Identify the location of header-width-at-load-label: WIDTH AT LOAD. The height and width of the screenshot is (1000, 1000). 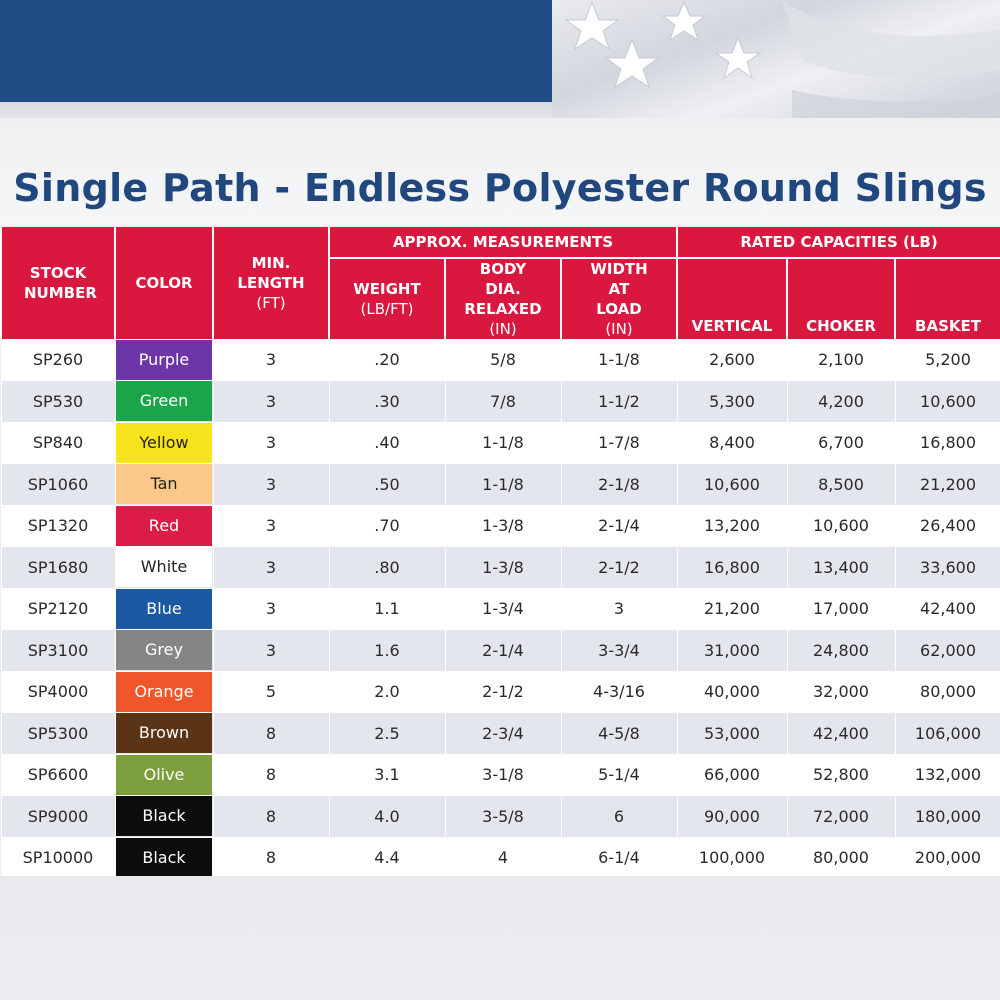
(619, 289).